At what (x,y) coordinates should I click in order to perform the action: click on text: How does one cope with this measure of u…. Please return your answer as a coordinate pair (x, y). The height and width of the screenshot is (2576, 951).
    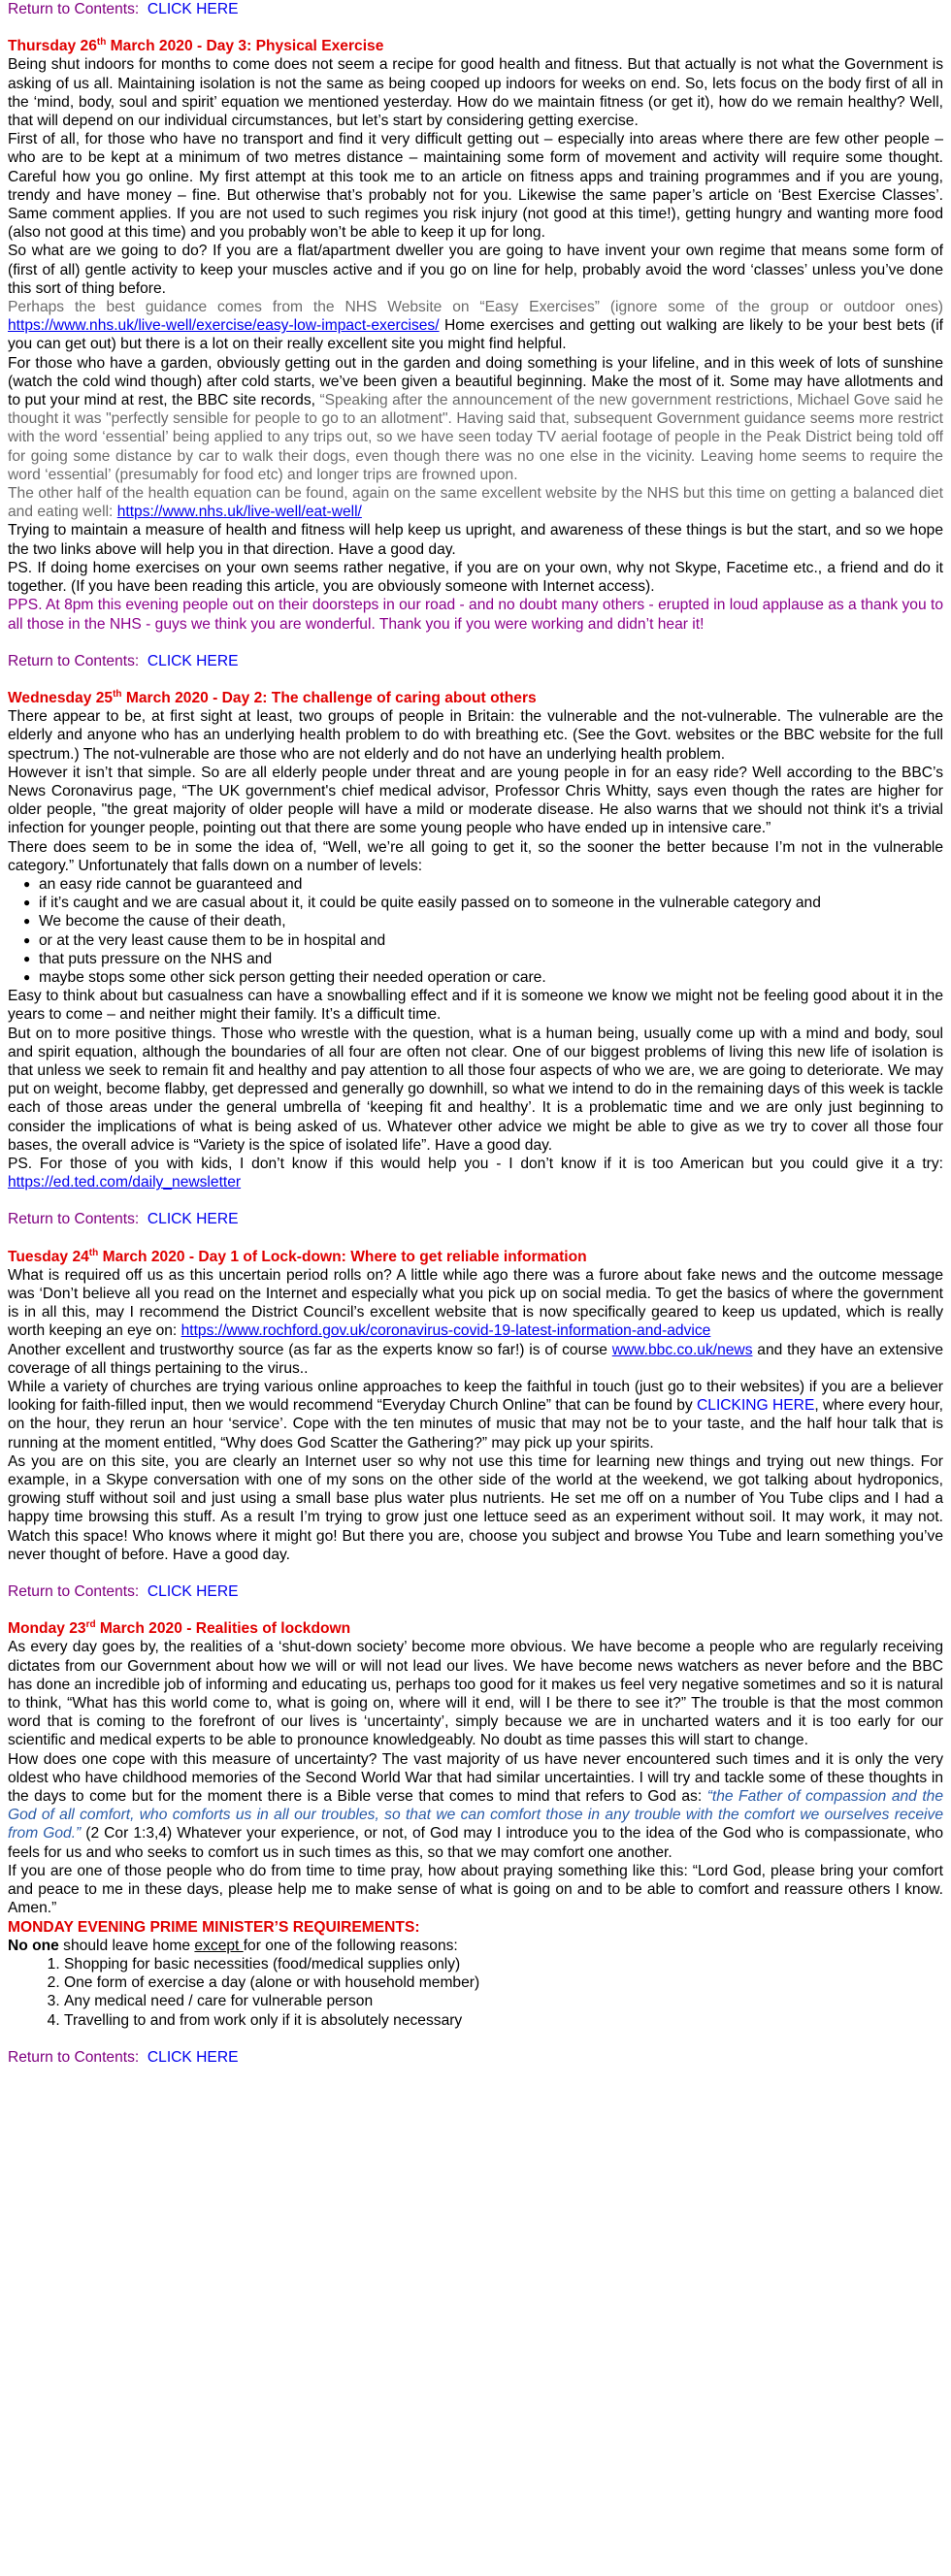
    Looking at the image, I should click on (475, 1778).